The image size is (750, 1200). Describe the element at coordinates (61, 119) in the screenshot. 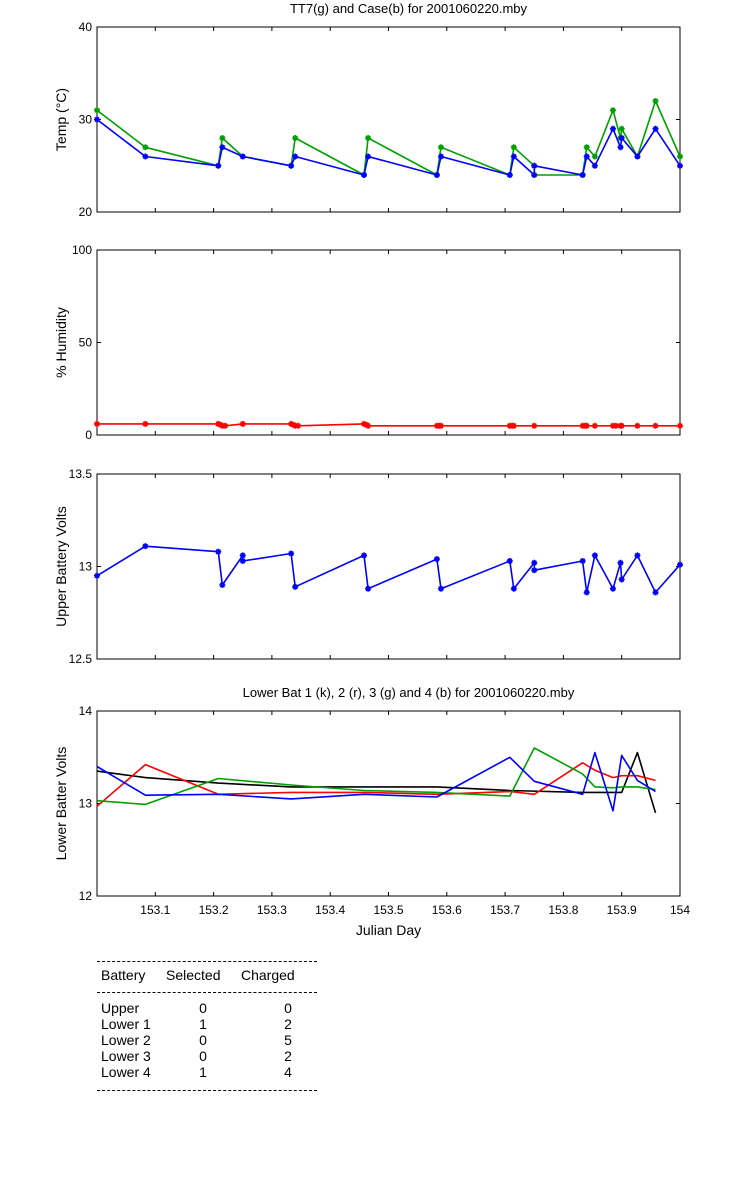

I see `y-axis-label-1: Temp (°C)` at that location.